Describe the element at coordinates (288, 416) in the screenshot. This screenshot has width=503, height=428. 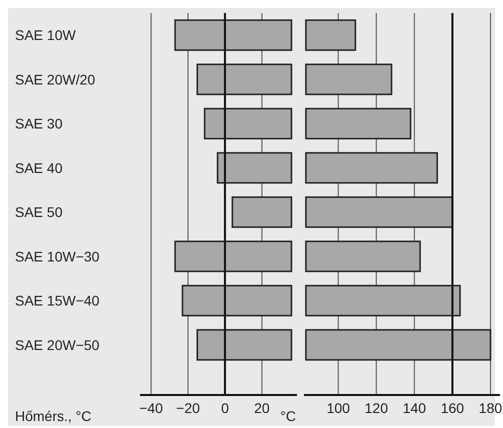
I see `x-axis-title: °C` at that location.